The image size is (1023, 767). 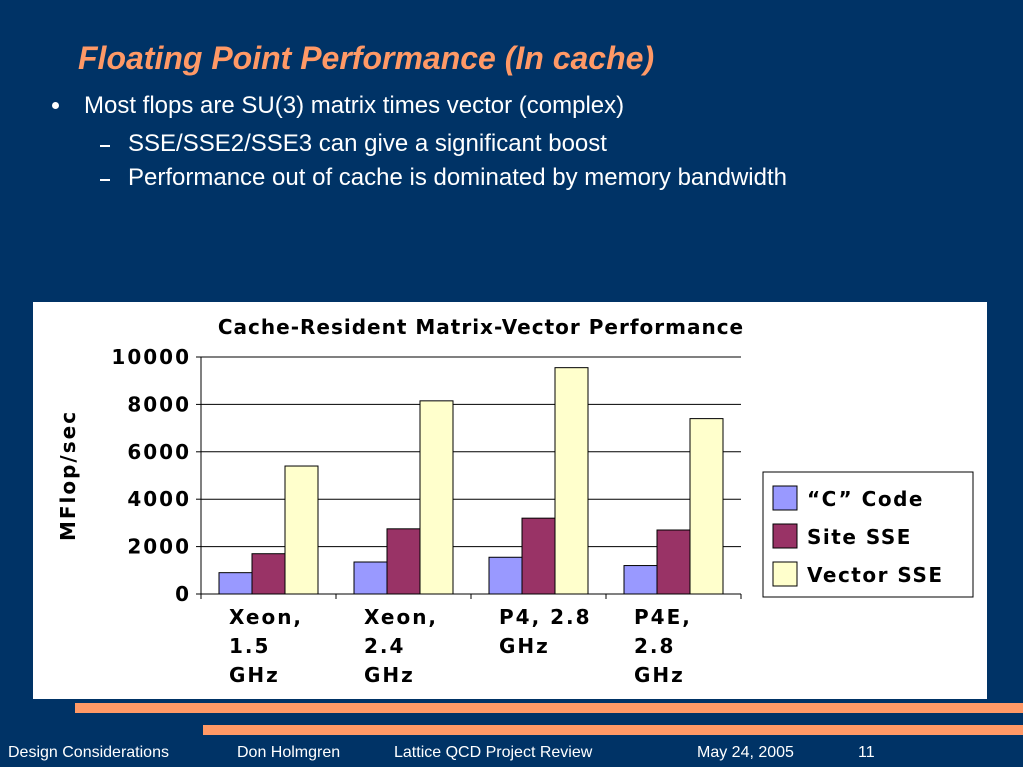 I want to click on footer-page-number: 11, so click(x=866, y=752).